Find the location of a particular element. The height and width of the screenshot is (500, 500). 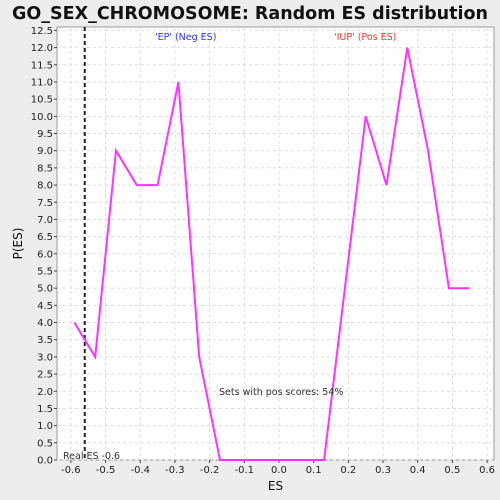

y-tick-label: 8.5 is located at coordinates (45, 168).